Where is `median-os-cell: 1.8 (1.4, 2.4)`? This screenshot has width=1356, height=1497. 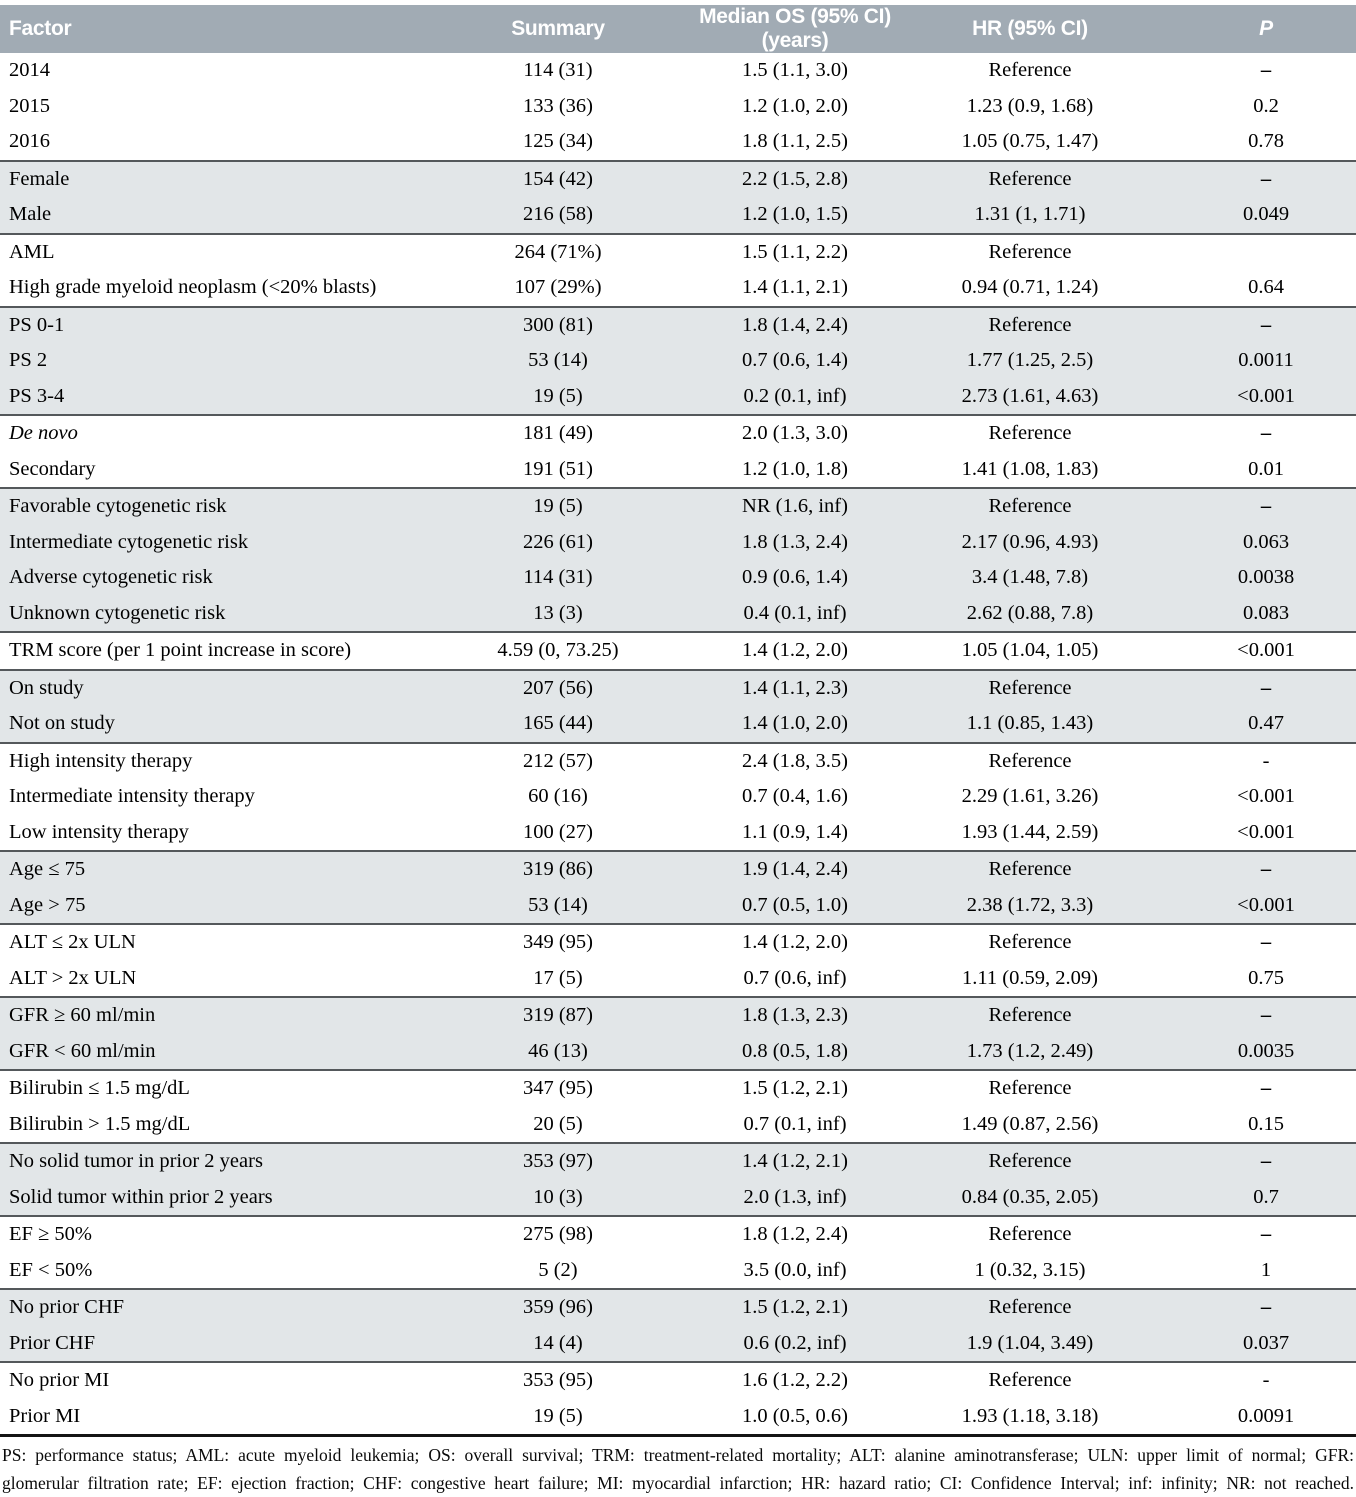 median-os-cell: 1.8 (1.4, 2.4) is located at coordinates (795, 324).